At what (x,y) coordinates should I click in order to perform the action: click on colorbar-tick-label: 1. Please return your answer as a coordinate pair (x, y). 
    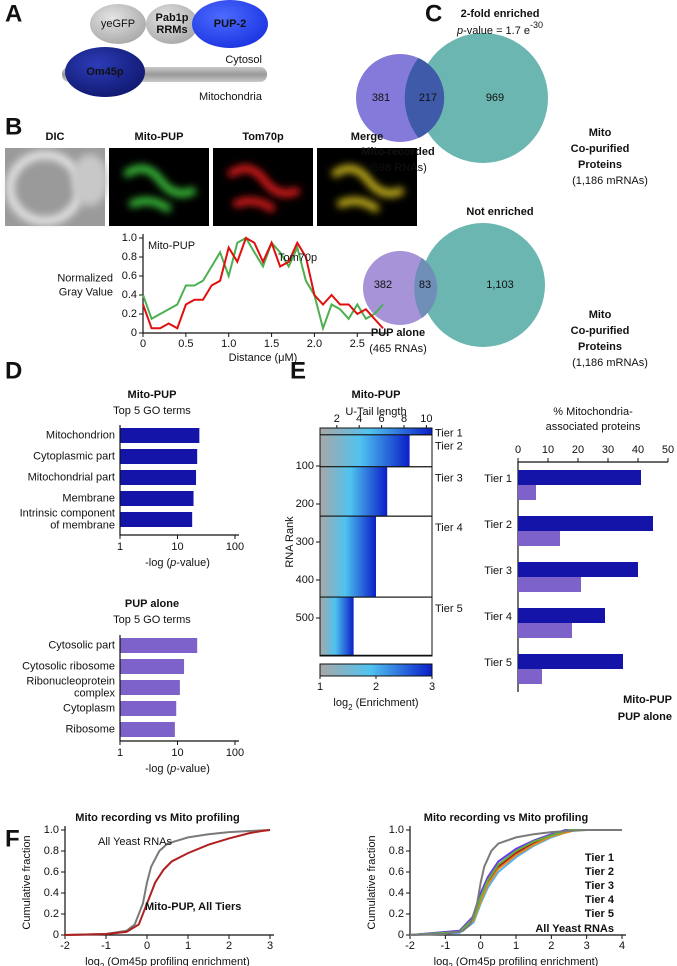
    Looking at the image, I should click on (320, 687).